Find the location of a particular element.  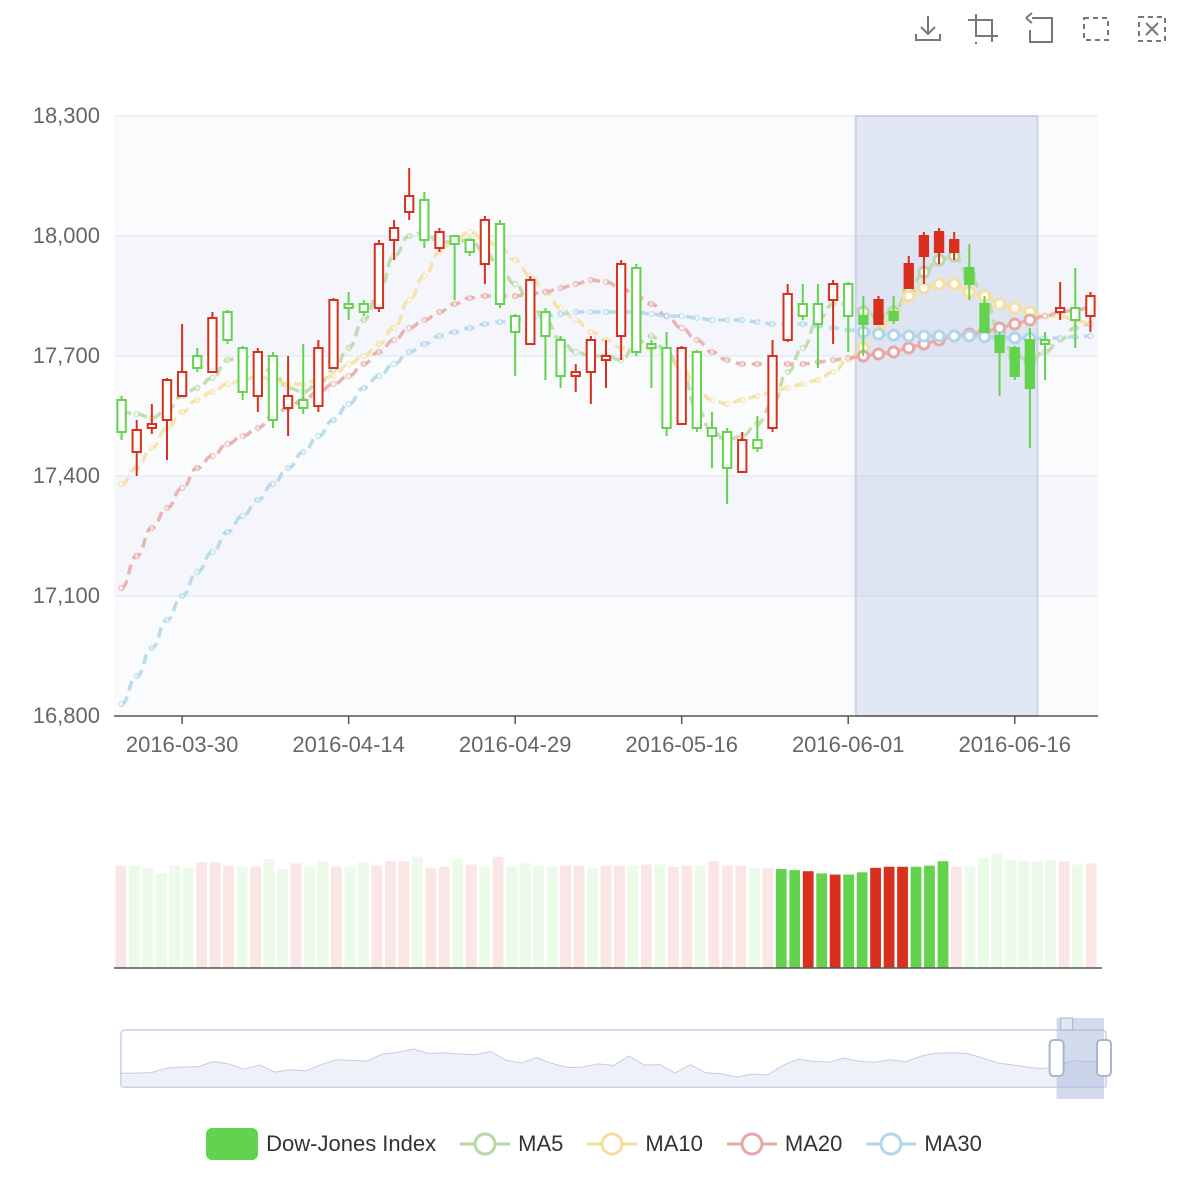

legend-item-dow-jones: Dow-Jones Index is located at coordinates (321, 1144).